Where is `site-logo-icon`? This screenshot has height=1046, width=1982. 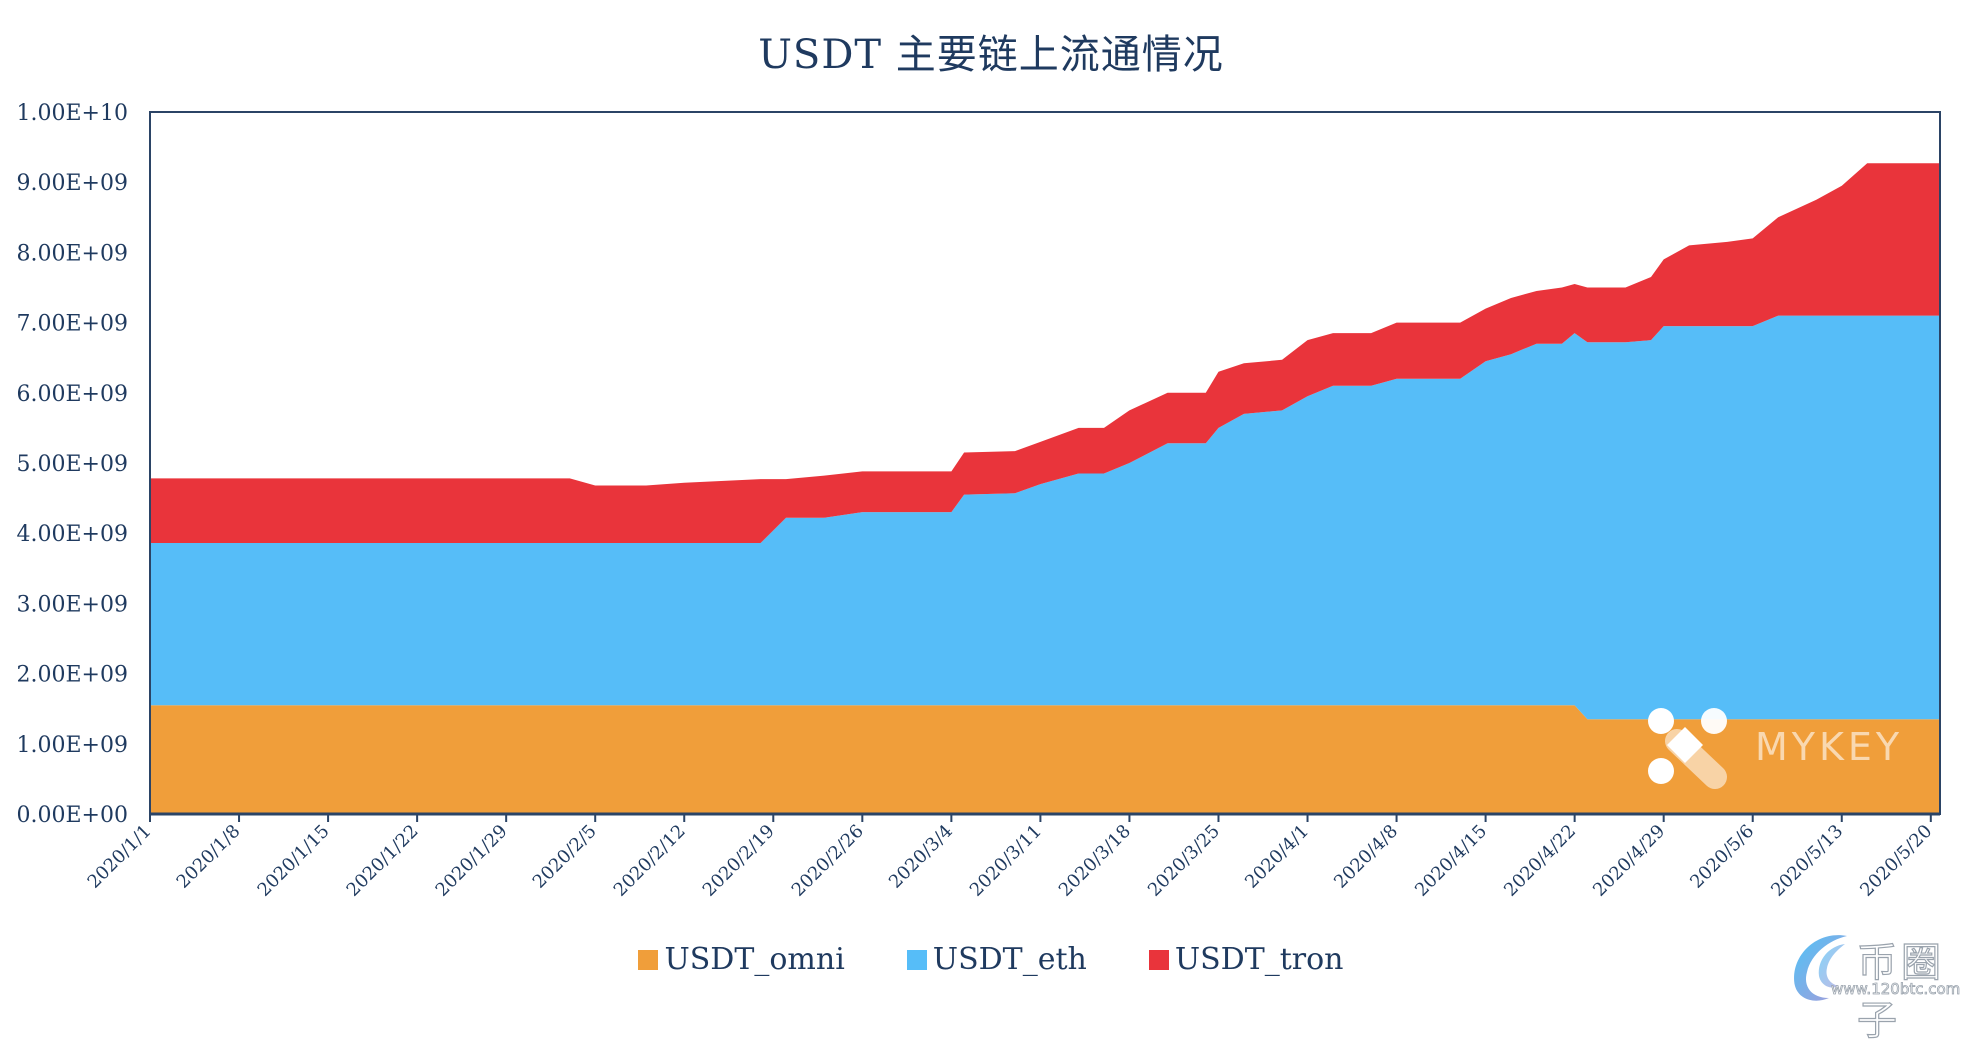 site-logo-icon is located at coordinates (1820, 968).